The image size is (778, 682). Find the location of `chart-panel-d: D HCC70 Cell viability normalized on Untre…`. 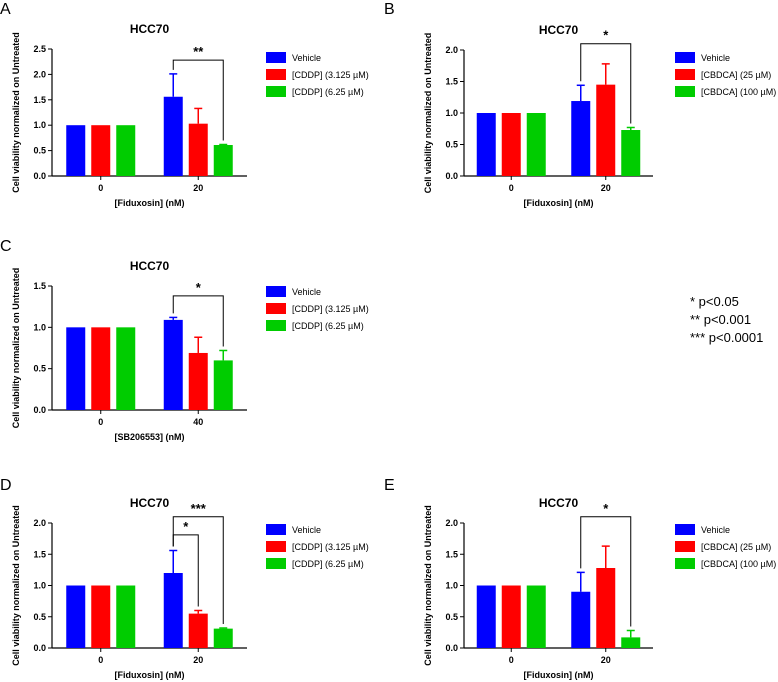

chart-panel-d: D HCC70 Cell viability normalized on Untre… is located at coordinates (184, 578).